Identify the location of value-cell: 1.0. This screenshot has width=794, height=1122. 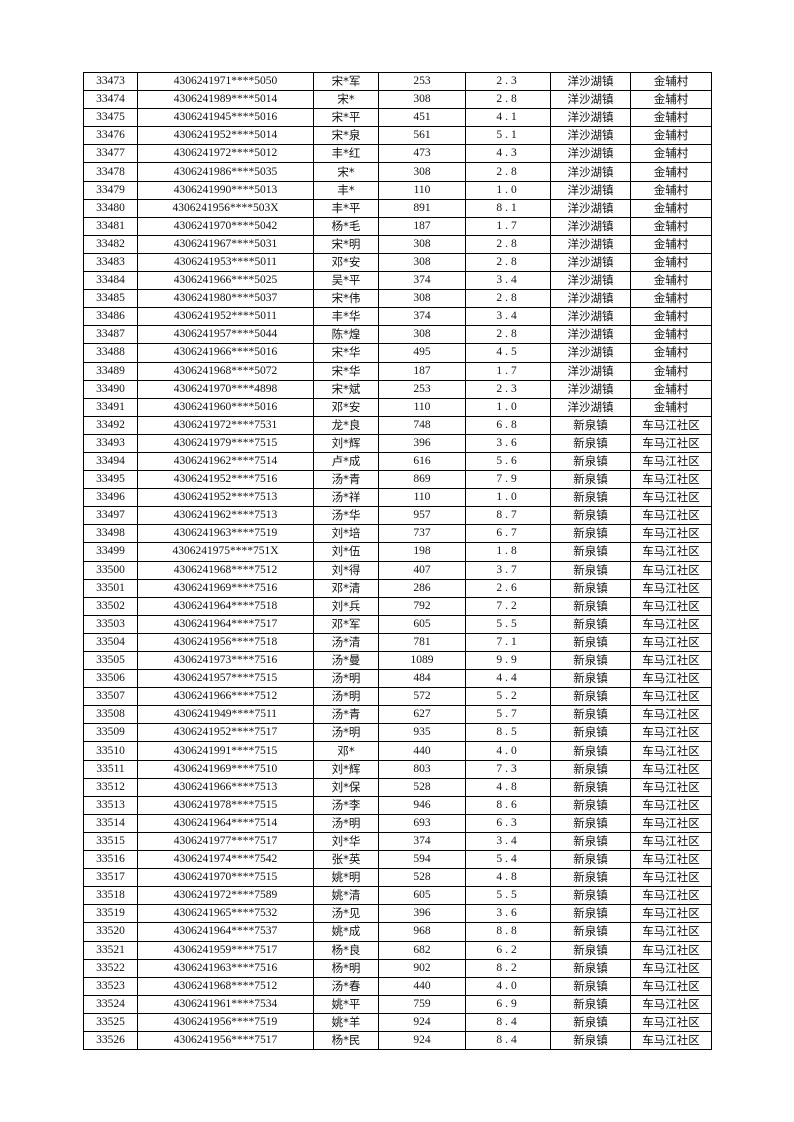
(508, 498).